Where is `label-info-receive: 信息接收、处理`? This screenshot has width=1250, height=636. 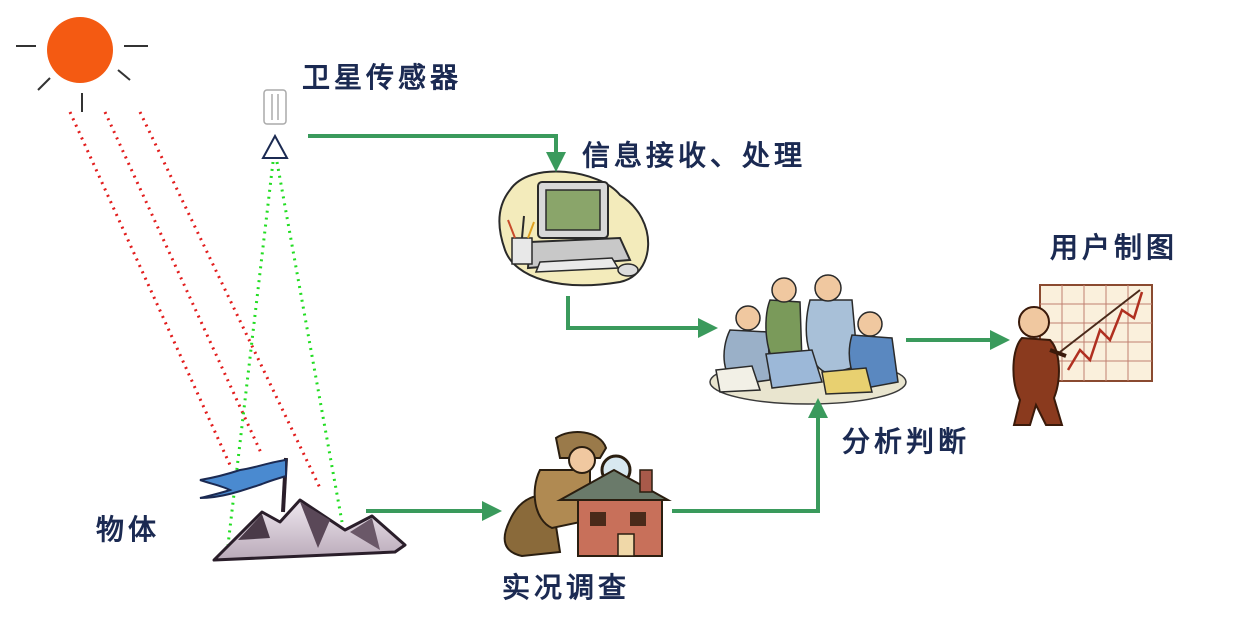
label-info-receive: 信息接收、处理 is located at coordinates (694, 155).